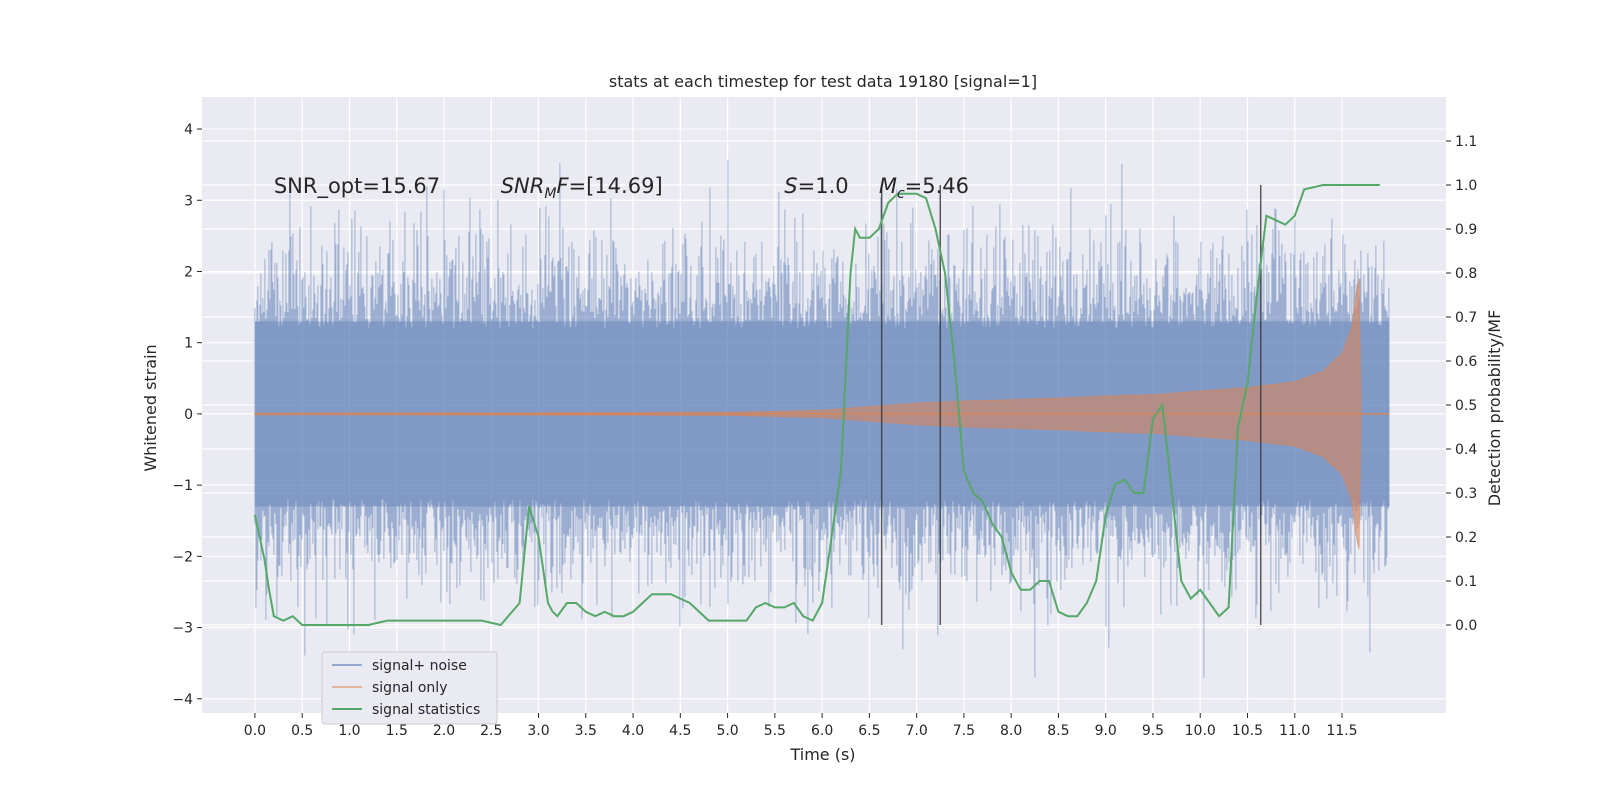  What do you see at coordinates (1058, 731) in the screenshot?
I see `x-tick-label-17: 8.5` at bounding box center [1058, 731].